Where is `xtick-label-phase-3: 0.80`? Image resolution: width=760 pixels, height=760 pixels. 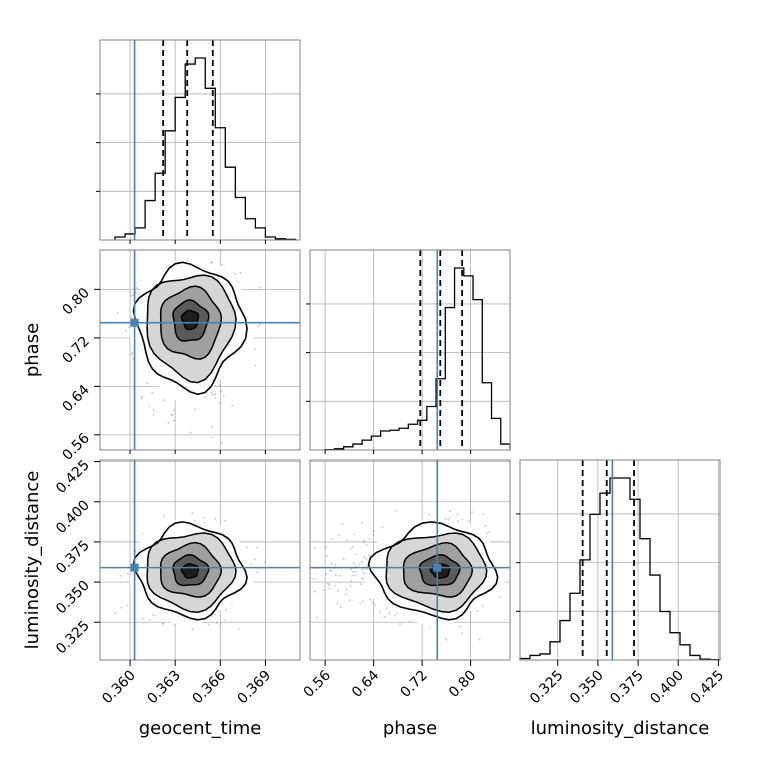
xtick-label-phase-3: 0.80 is located at coordinates (462, 684).